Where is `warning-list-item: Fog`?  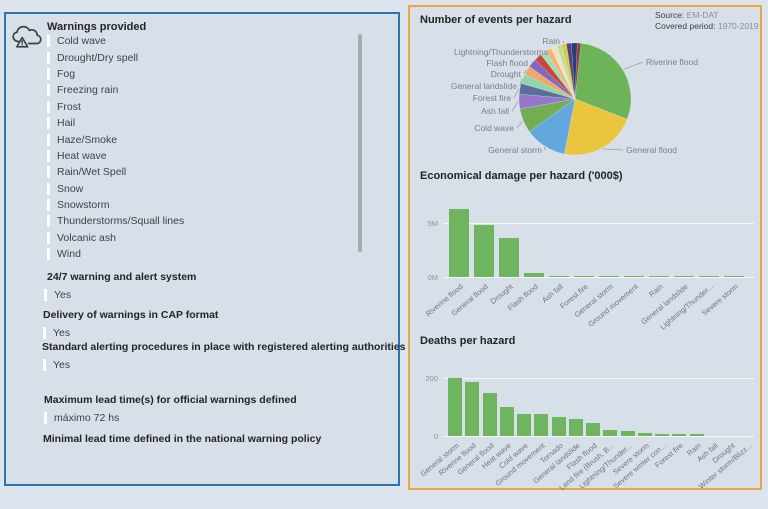 warning-list-item: Fog is located at coordinates (201, 74).